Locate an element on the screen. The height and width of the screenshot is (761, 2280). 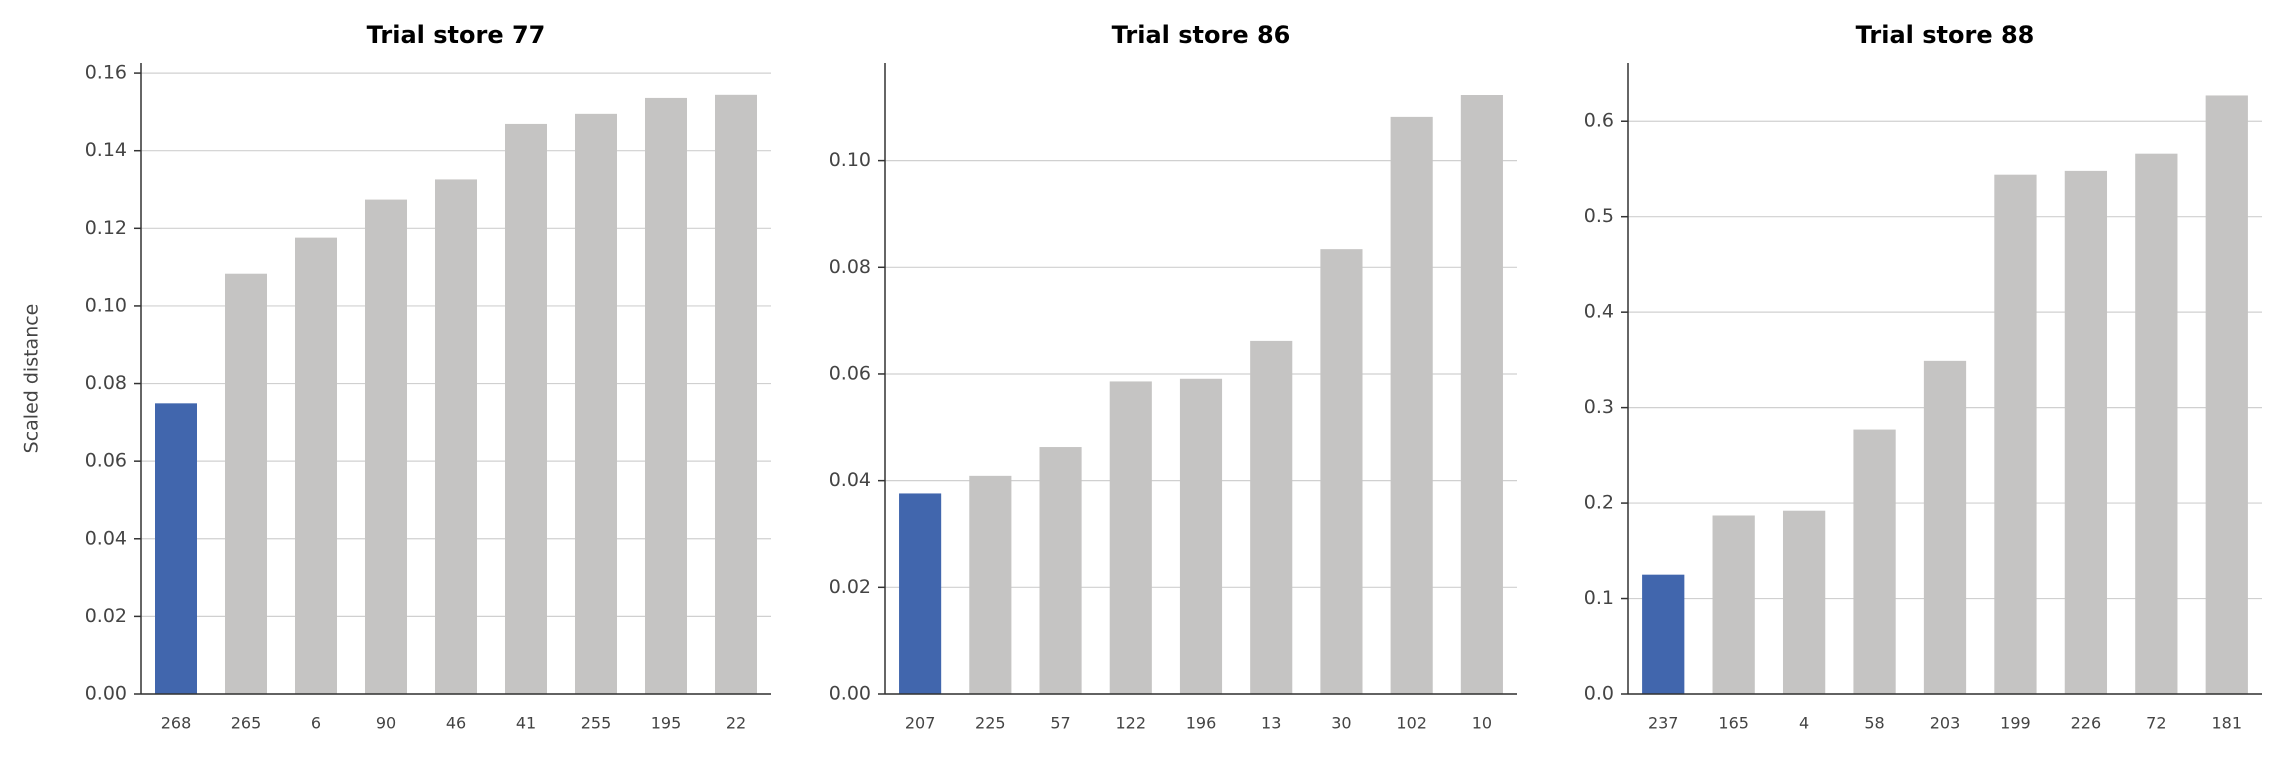
x-tick-label: 226 is located at coordinates (2086, 723).